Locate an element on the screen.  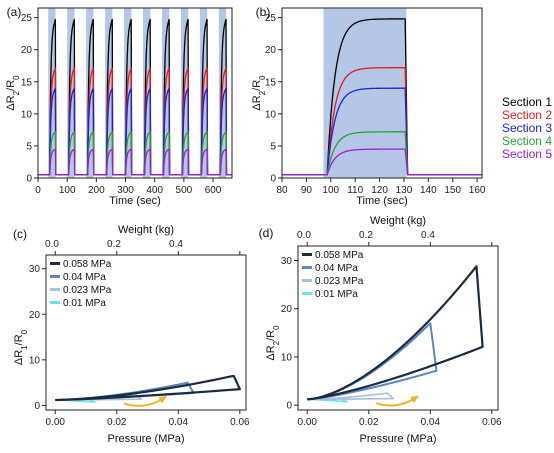
panel-c-x2tick-label: 0.0 is located at coordinates (52, 244).